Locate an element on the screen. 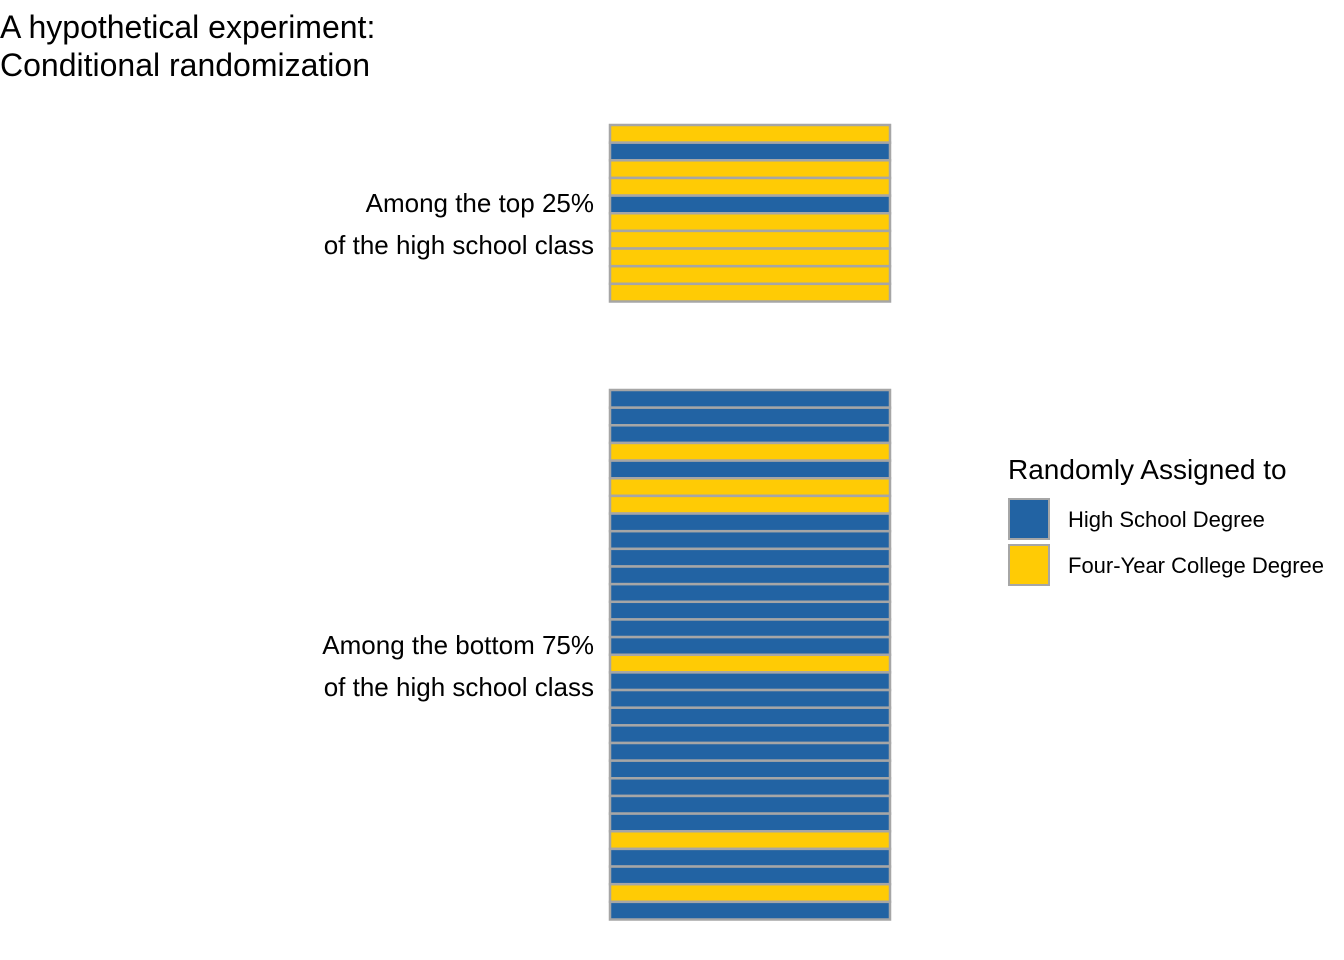 The height and width of the screenshot is (960, 1344). legend-swatch-high-school is located at coordinates (1029, 519).